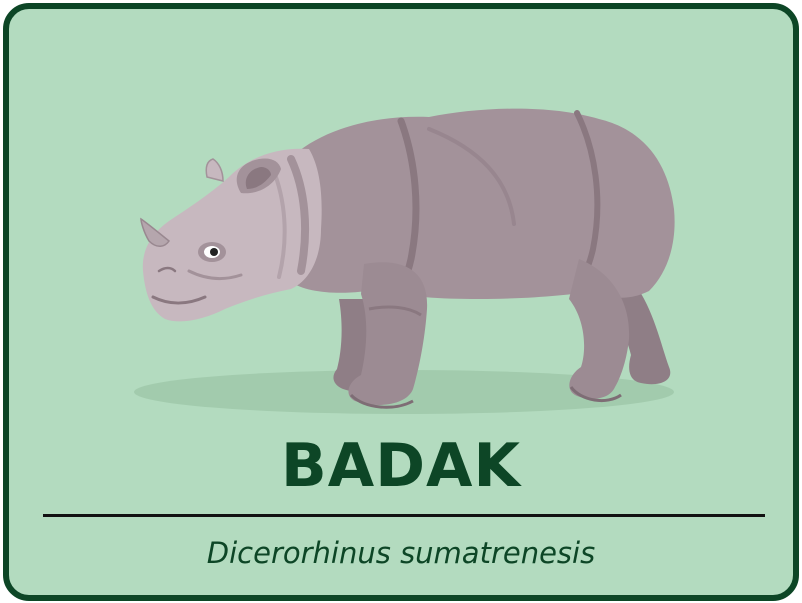  What do you see at coordinates (404, 515) in the screenshot?
I see `divider` at bounding box center [404, 515].